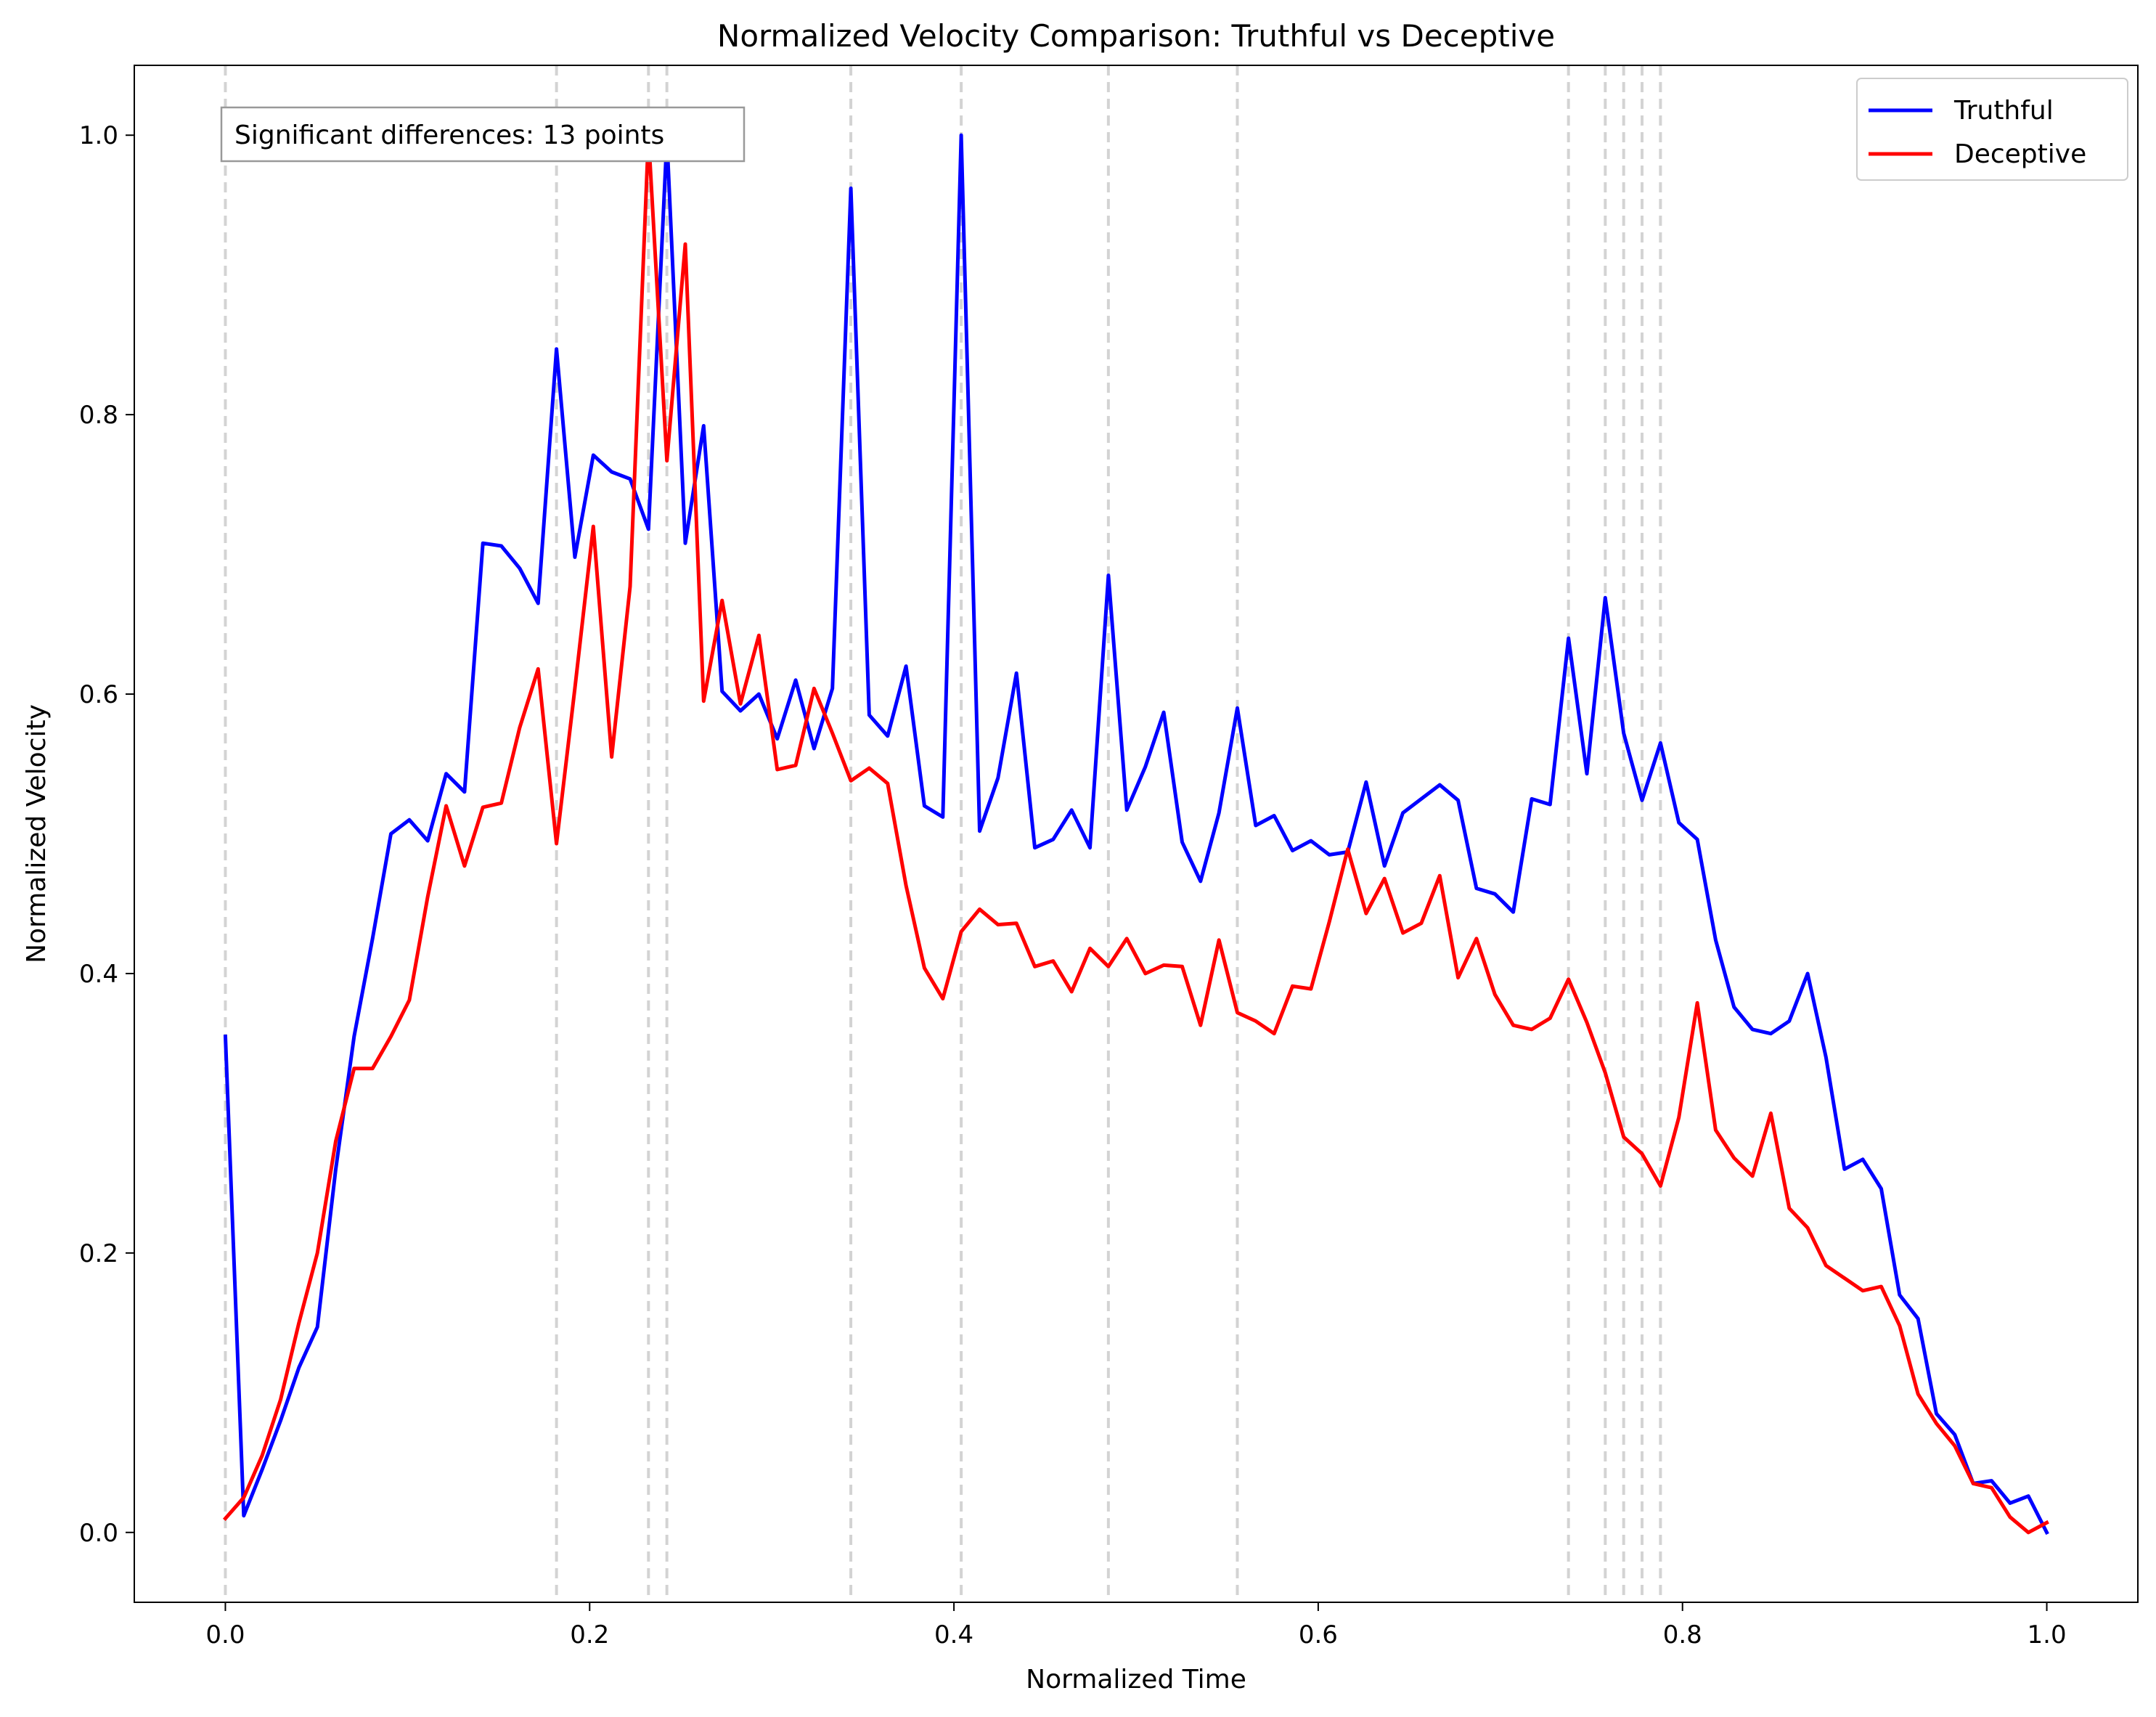 The width and height of the screenshot is (2156, 1717). I want to click on x-tick-label: 0.0, so click(225, 1634).